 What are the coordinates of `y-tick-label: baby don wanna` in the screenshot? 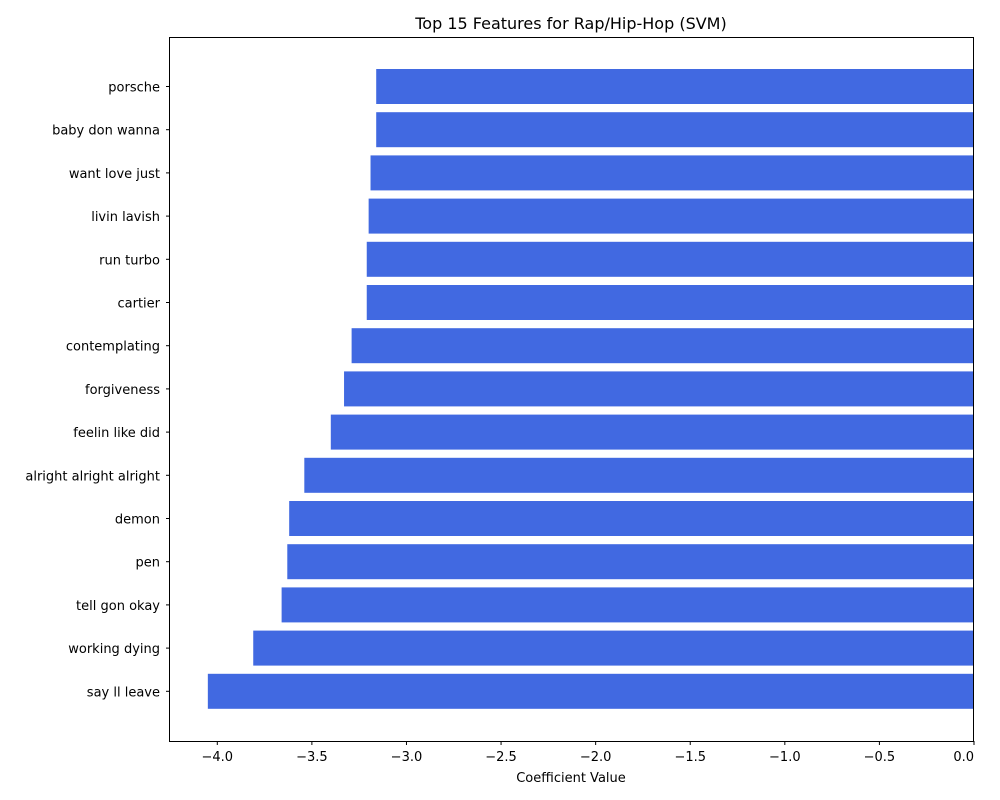 It's located at (106, 131).